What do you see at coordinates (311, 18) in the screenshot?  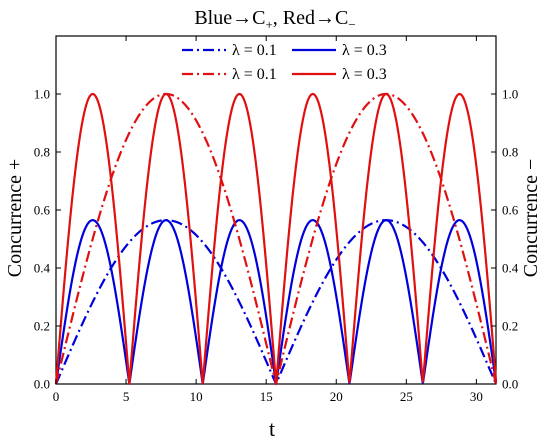 I see `title-mid: , Red→C` at bounding box center [311, 18].